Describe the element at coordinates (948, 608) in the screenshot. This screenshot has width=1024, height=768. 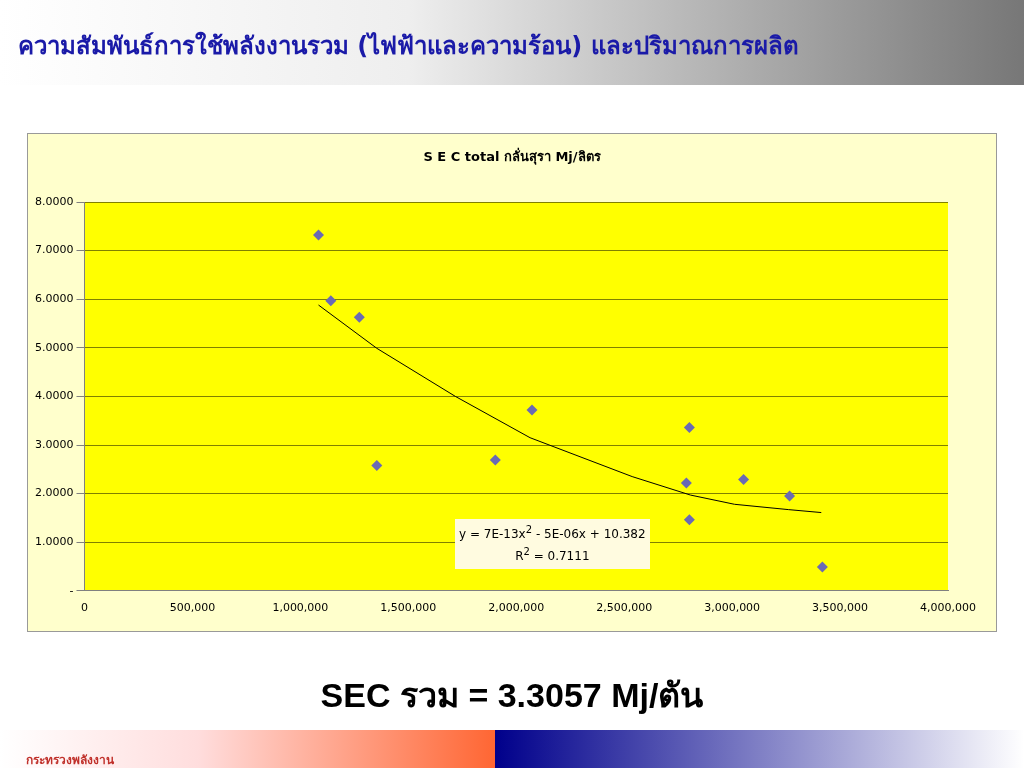
I see `x-tick-label: 4,000,000` at that location.